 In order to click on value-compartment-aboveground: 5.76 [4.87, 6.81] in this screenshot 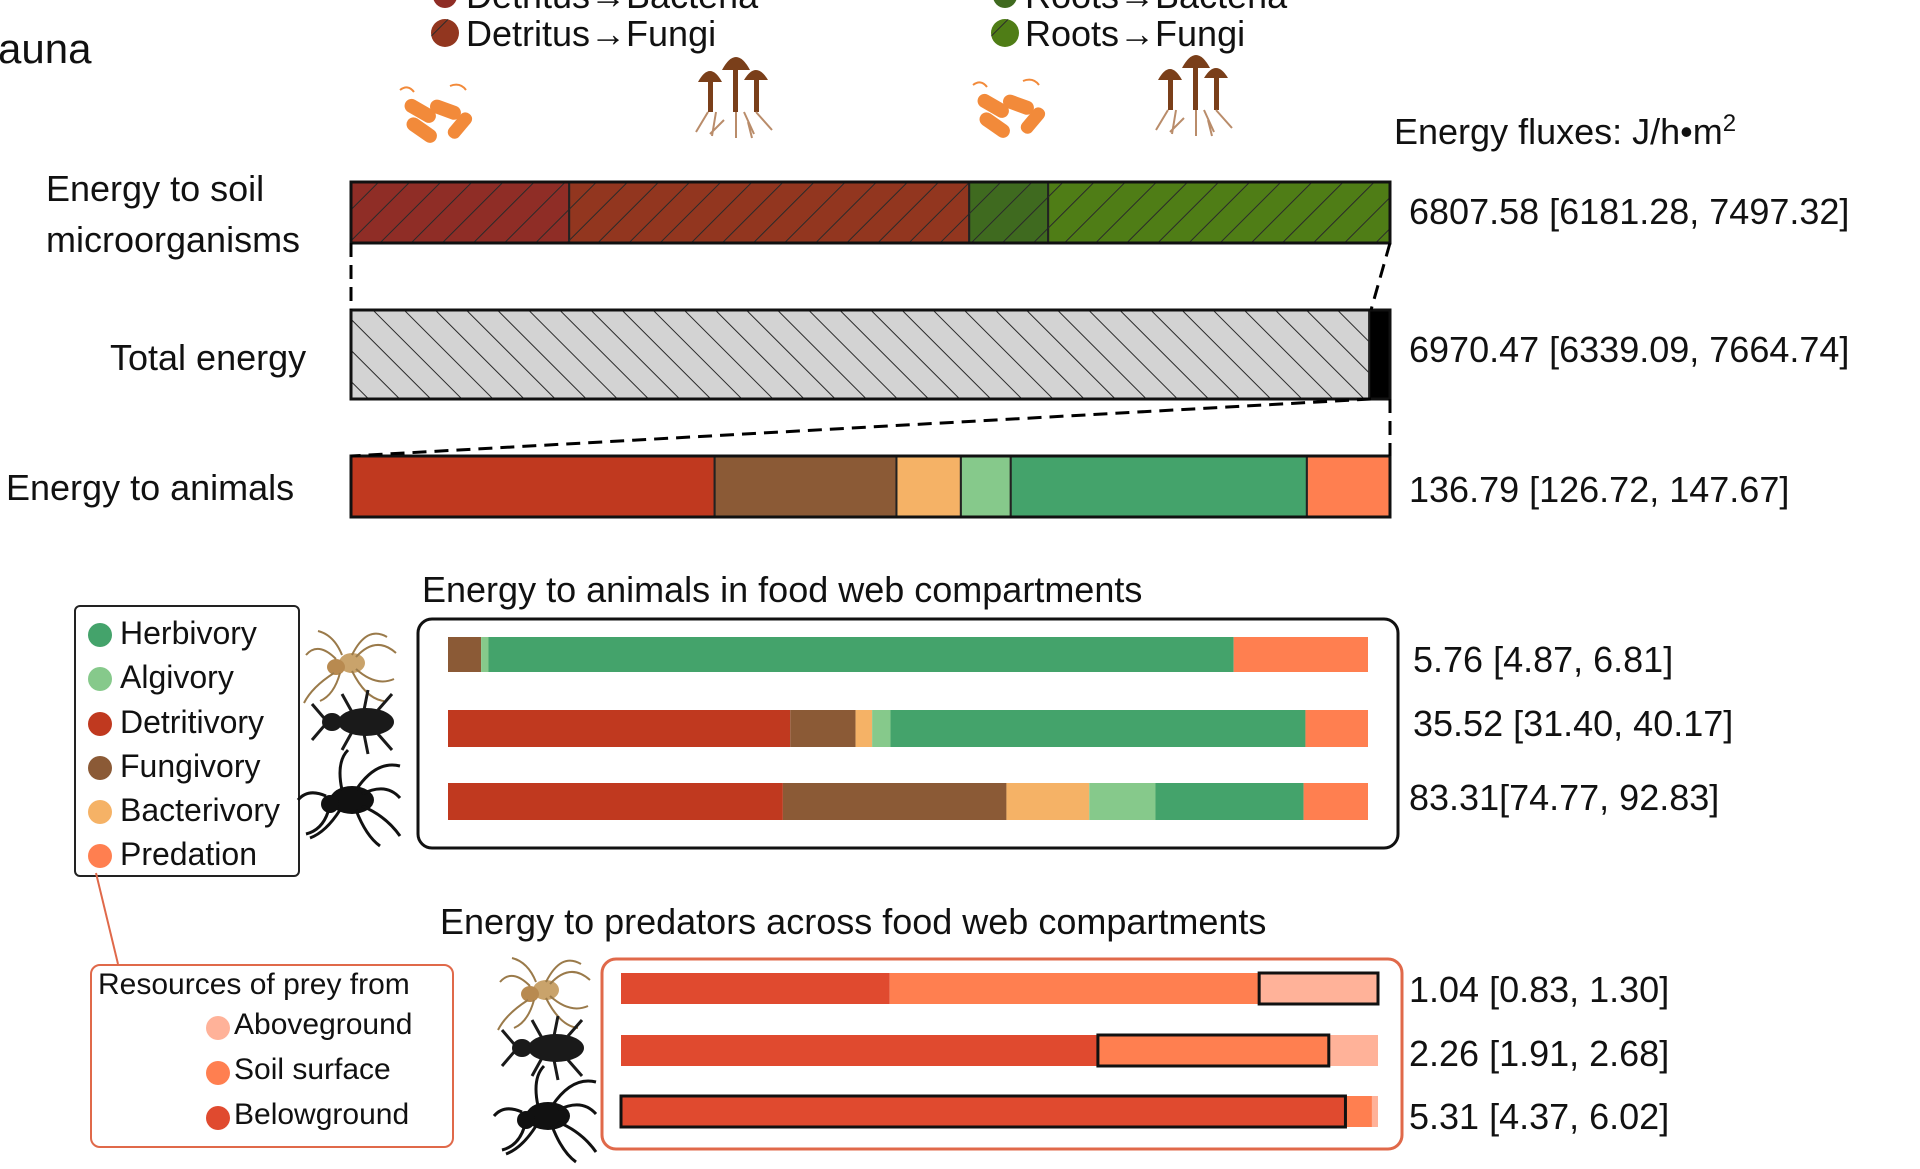, I will do `click(1543, 659)`.